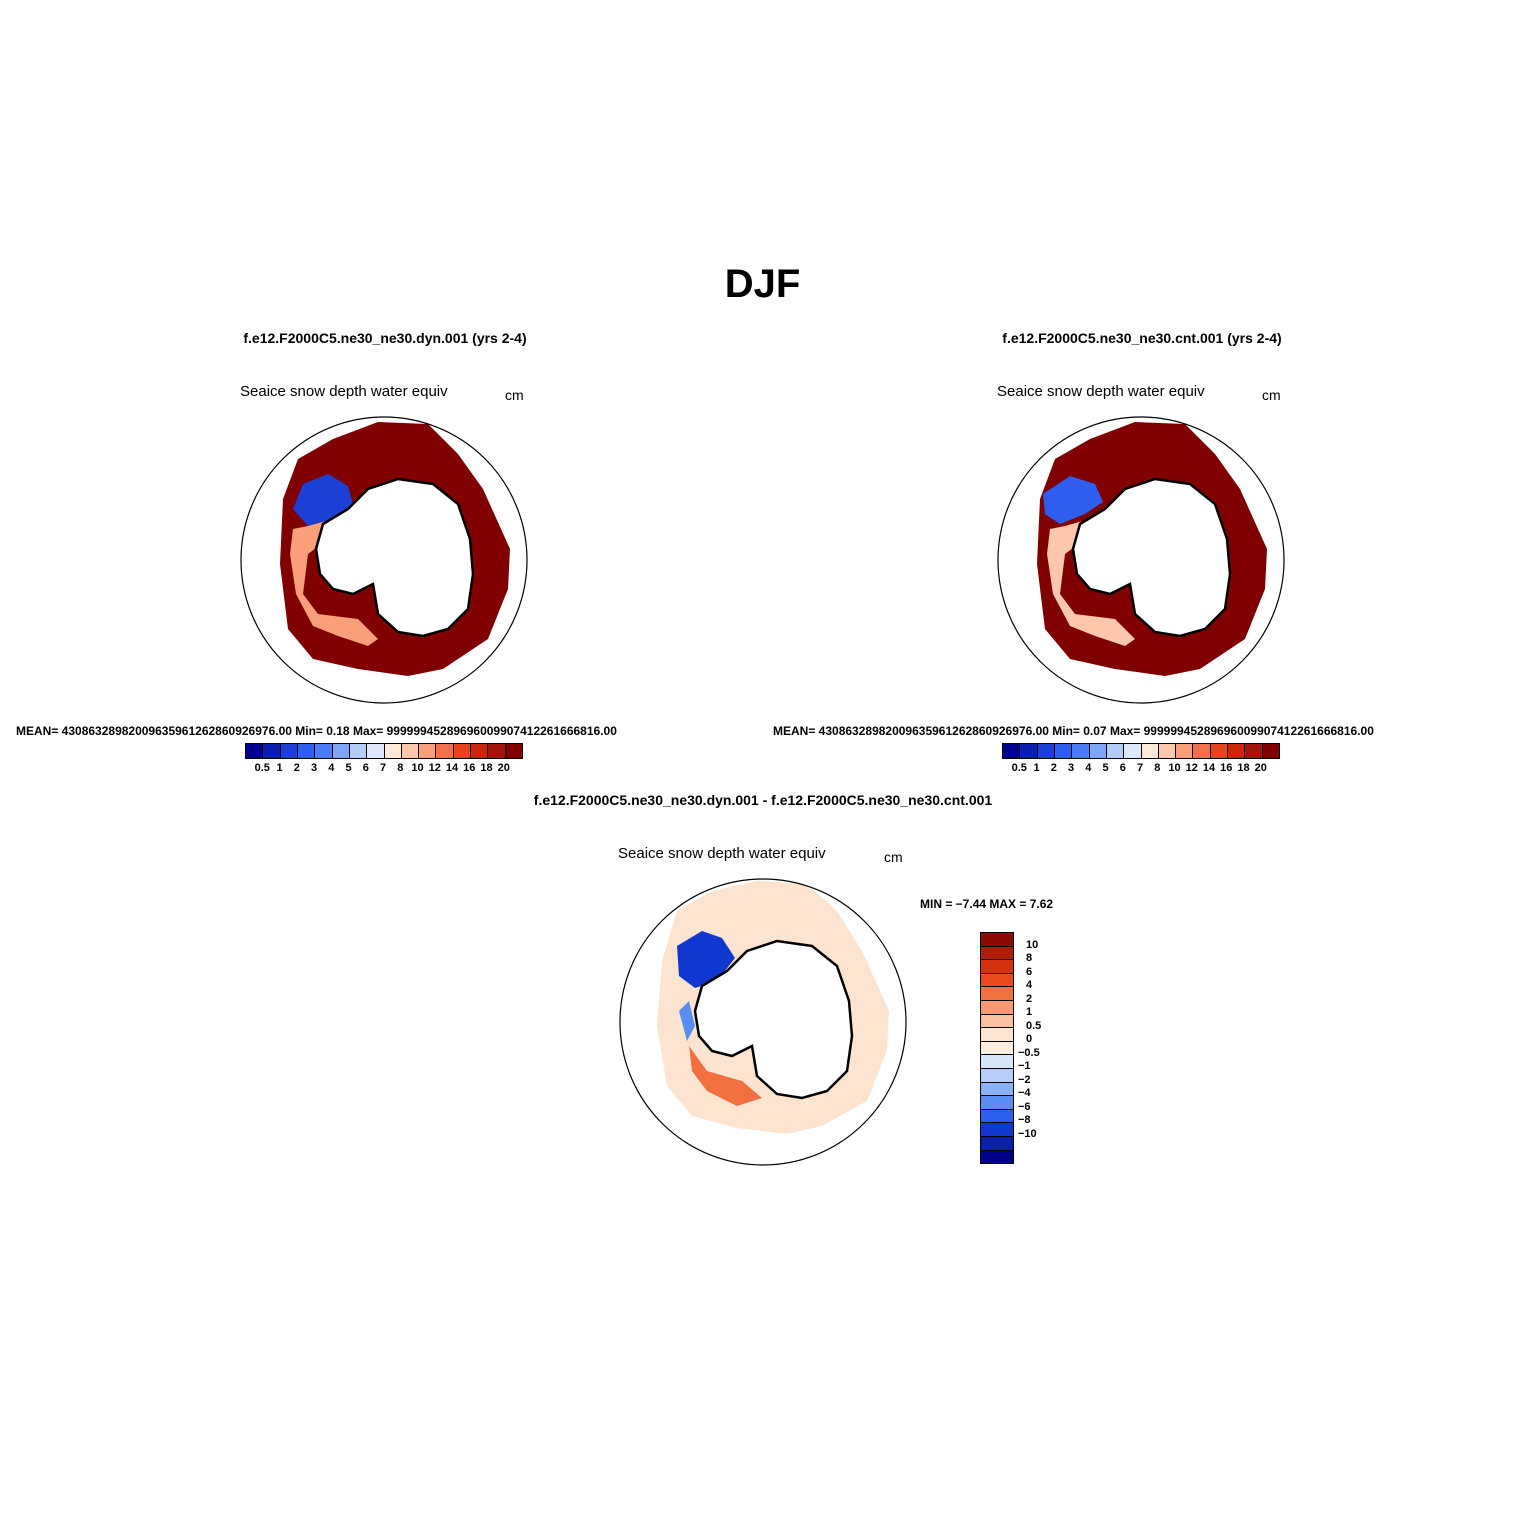  Describe the element at coordinates (1029, 1039) in the screenshot. I see `colorbar-tick-label: 0` at that location.